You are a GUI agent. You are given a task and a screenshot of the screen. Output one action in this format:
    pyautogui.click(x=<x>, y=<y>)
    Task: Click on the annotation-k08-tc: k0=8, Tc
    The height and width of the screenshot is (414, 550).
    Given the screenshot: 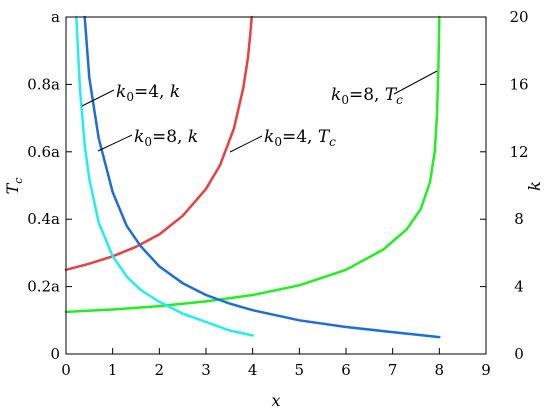 What is the action you would take?
    pyautogui.click(x=367, y=96)
    